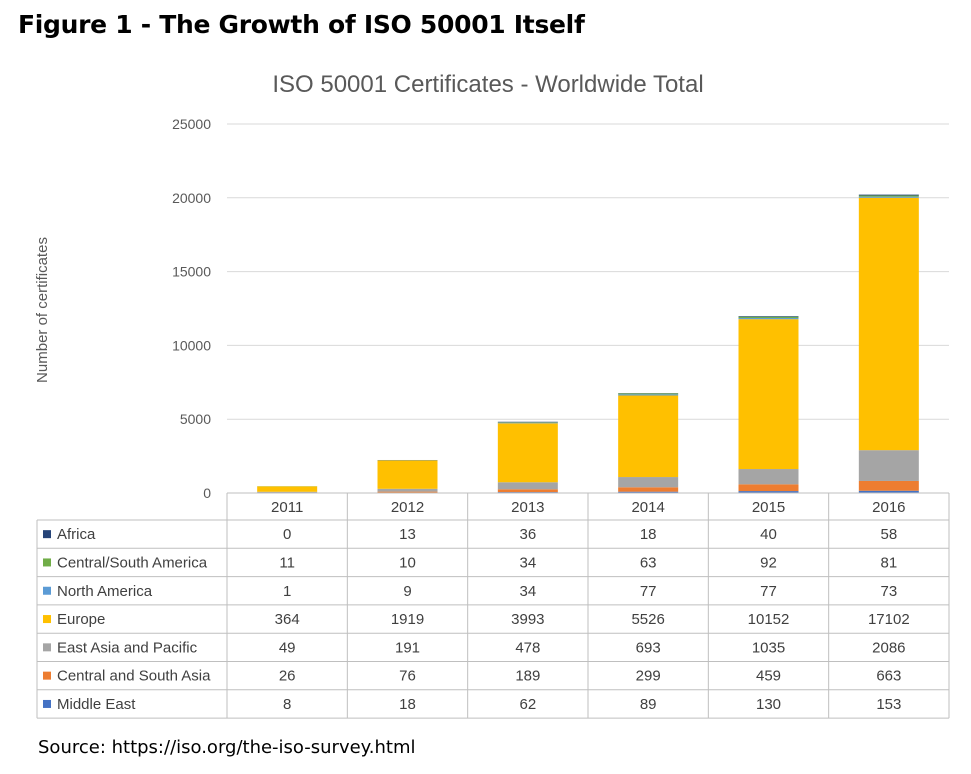 The image size is (971, 774). I want to click on legend-label: Central/South America, so click(132, 562).